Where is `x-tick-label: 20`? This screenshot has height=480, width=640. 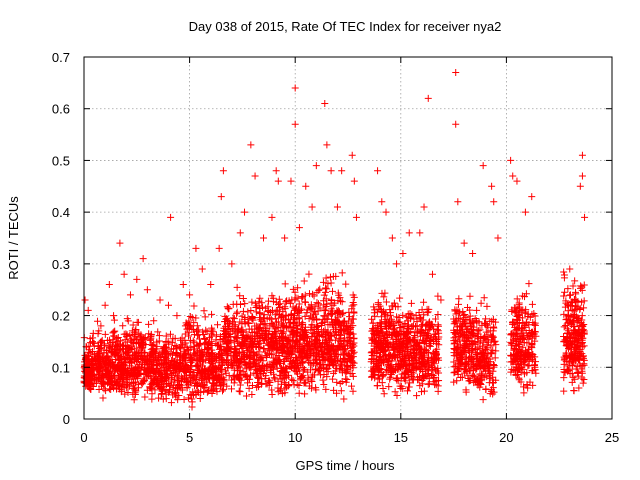 x-tick-label: 20 is located at coordinates (506, 437).